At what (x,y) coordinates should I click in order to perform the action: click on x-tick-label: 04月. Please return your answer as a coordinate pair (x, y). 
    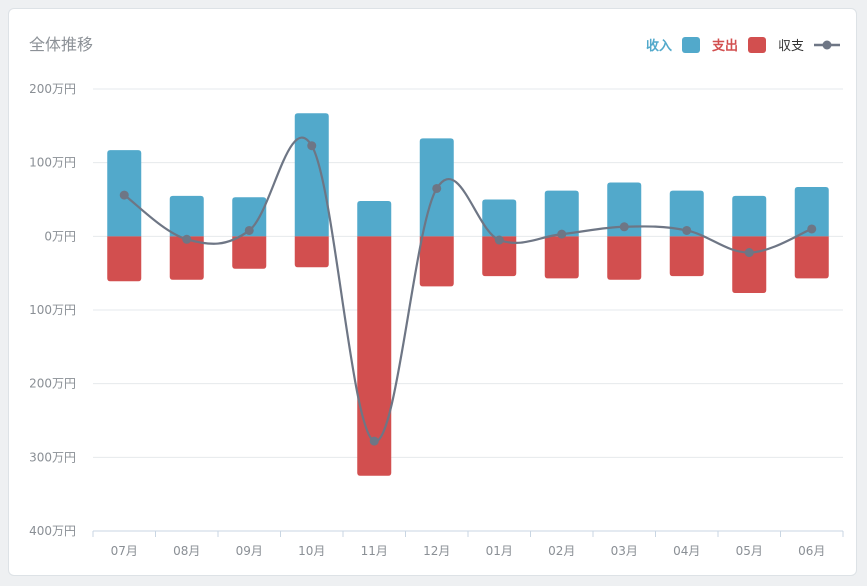
    Looking at the image, I should click on (686, 551).